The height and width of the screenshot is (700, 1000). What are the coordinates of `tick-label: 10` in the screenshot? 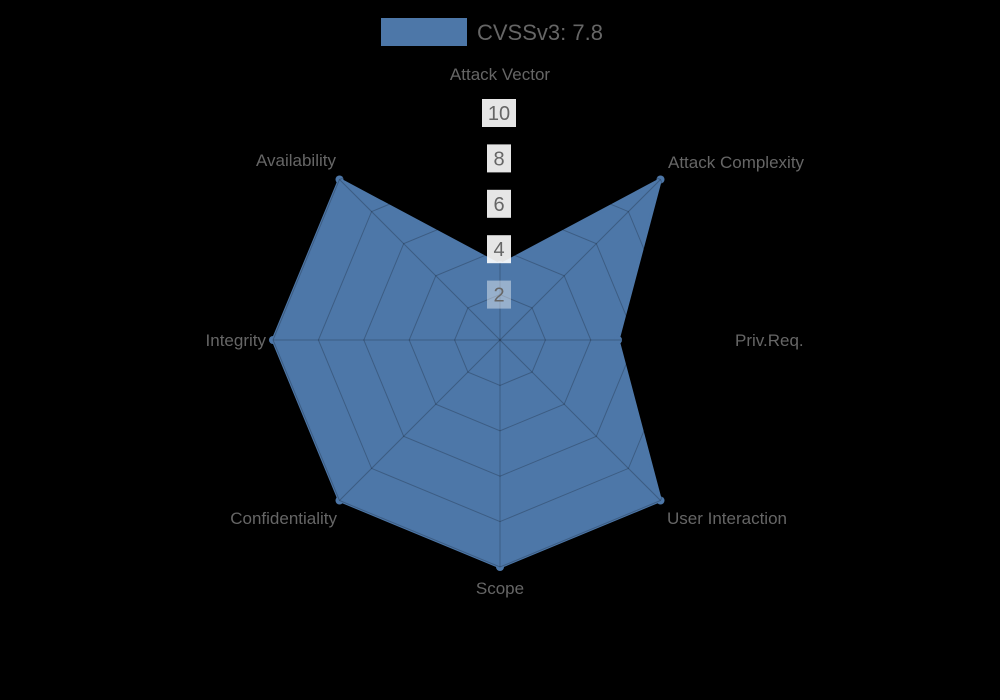 It's located at (499, 114).